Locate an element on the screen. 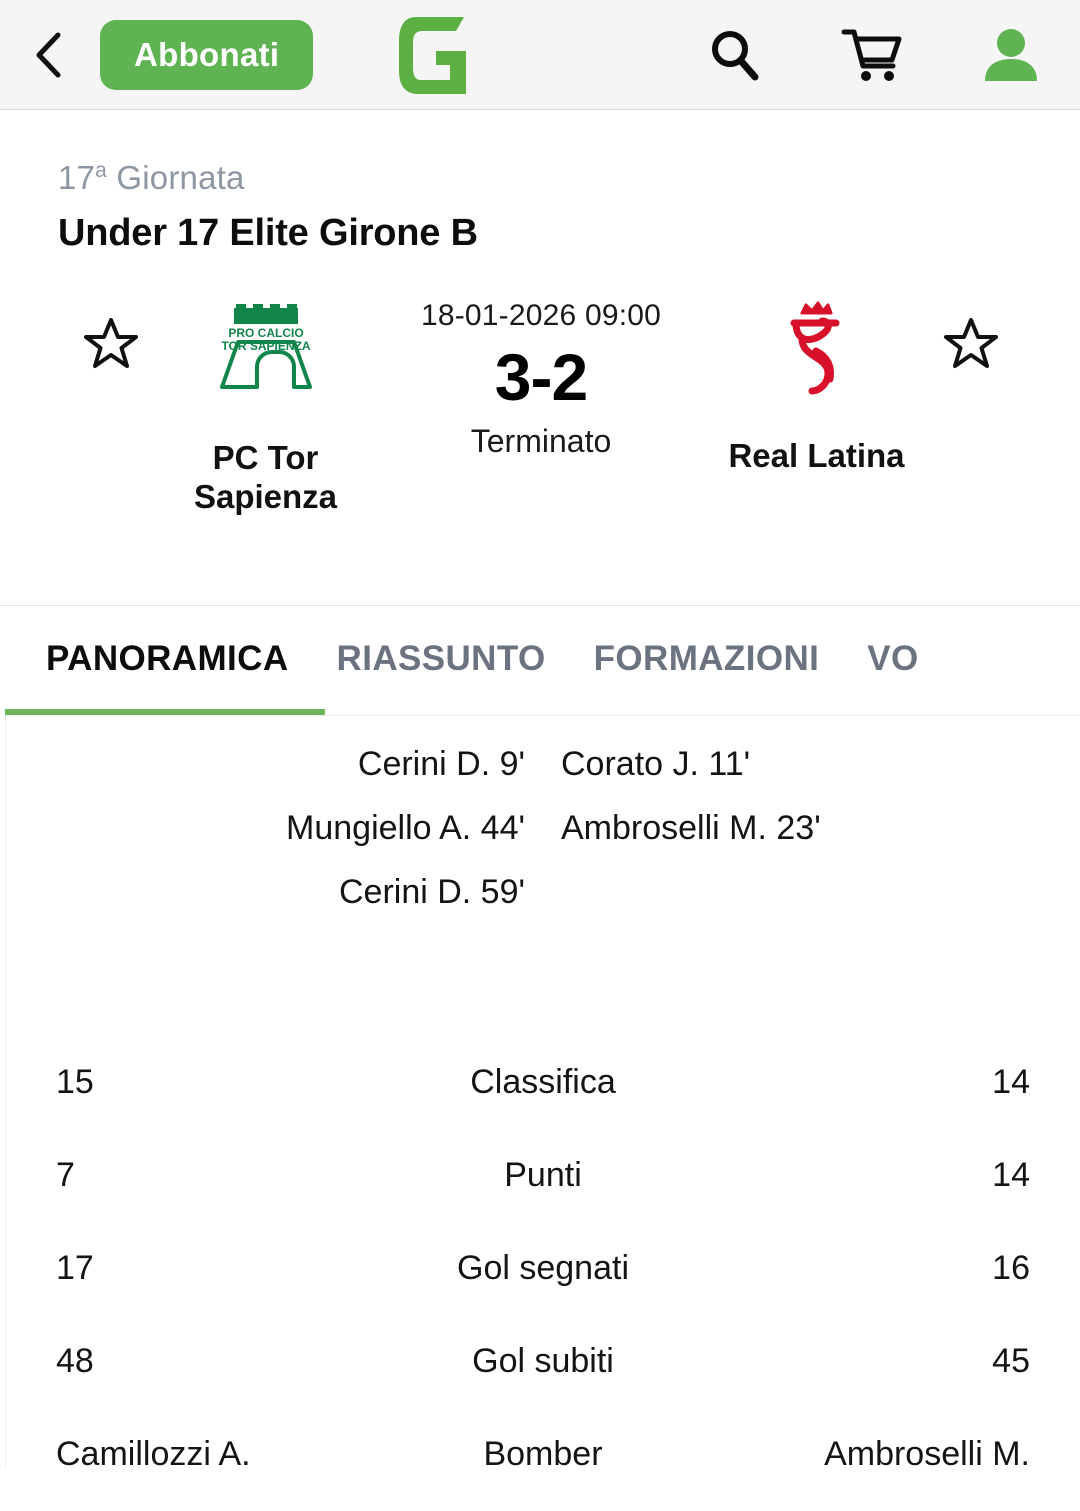 This screenshot has height=1511, width=1080. stat-row-gol-subiti: 48 Gol subiti 45 is located at coordinates (543, 1361).